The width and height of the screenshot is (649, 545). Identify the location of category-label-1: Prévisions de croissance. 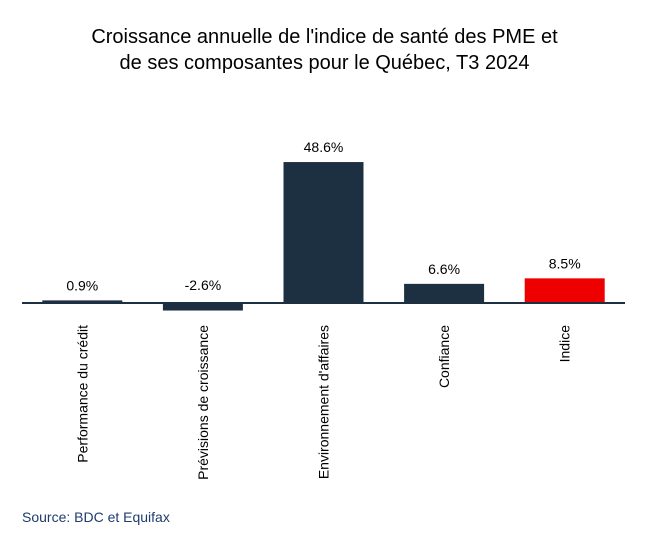
(203, 402).